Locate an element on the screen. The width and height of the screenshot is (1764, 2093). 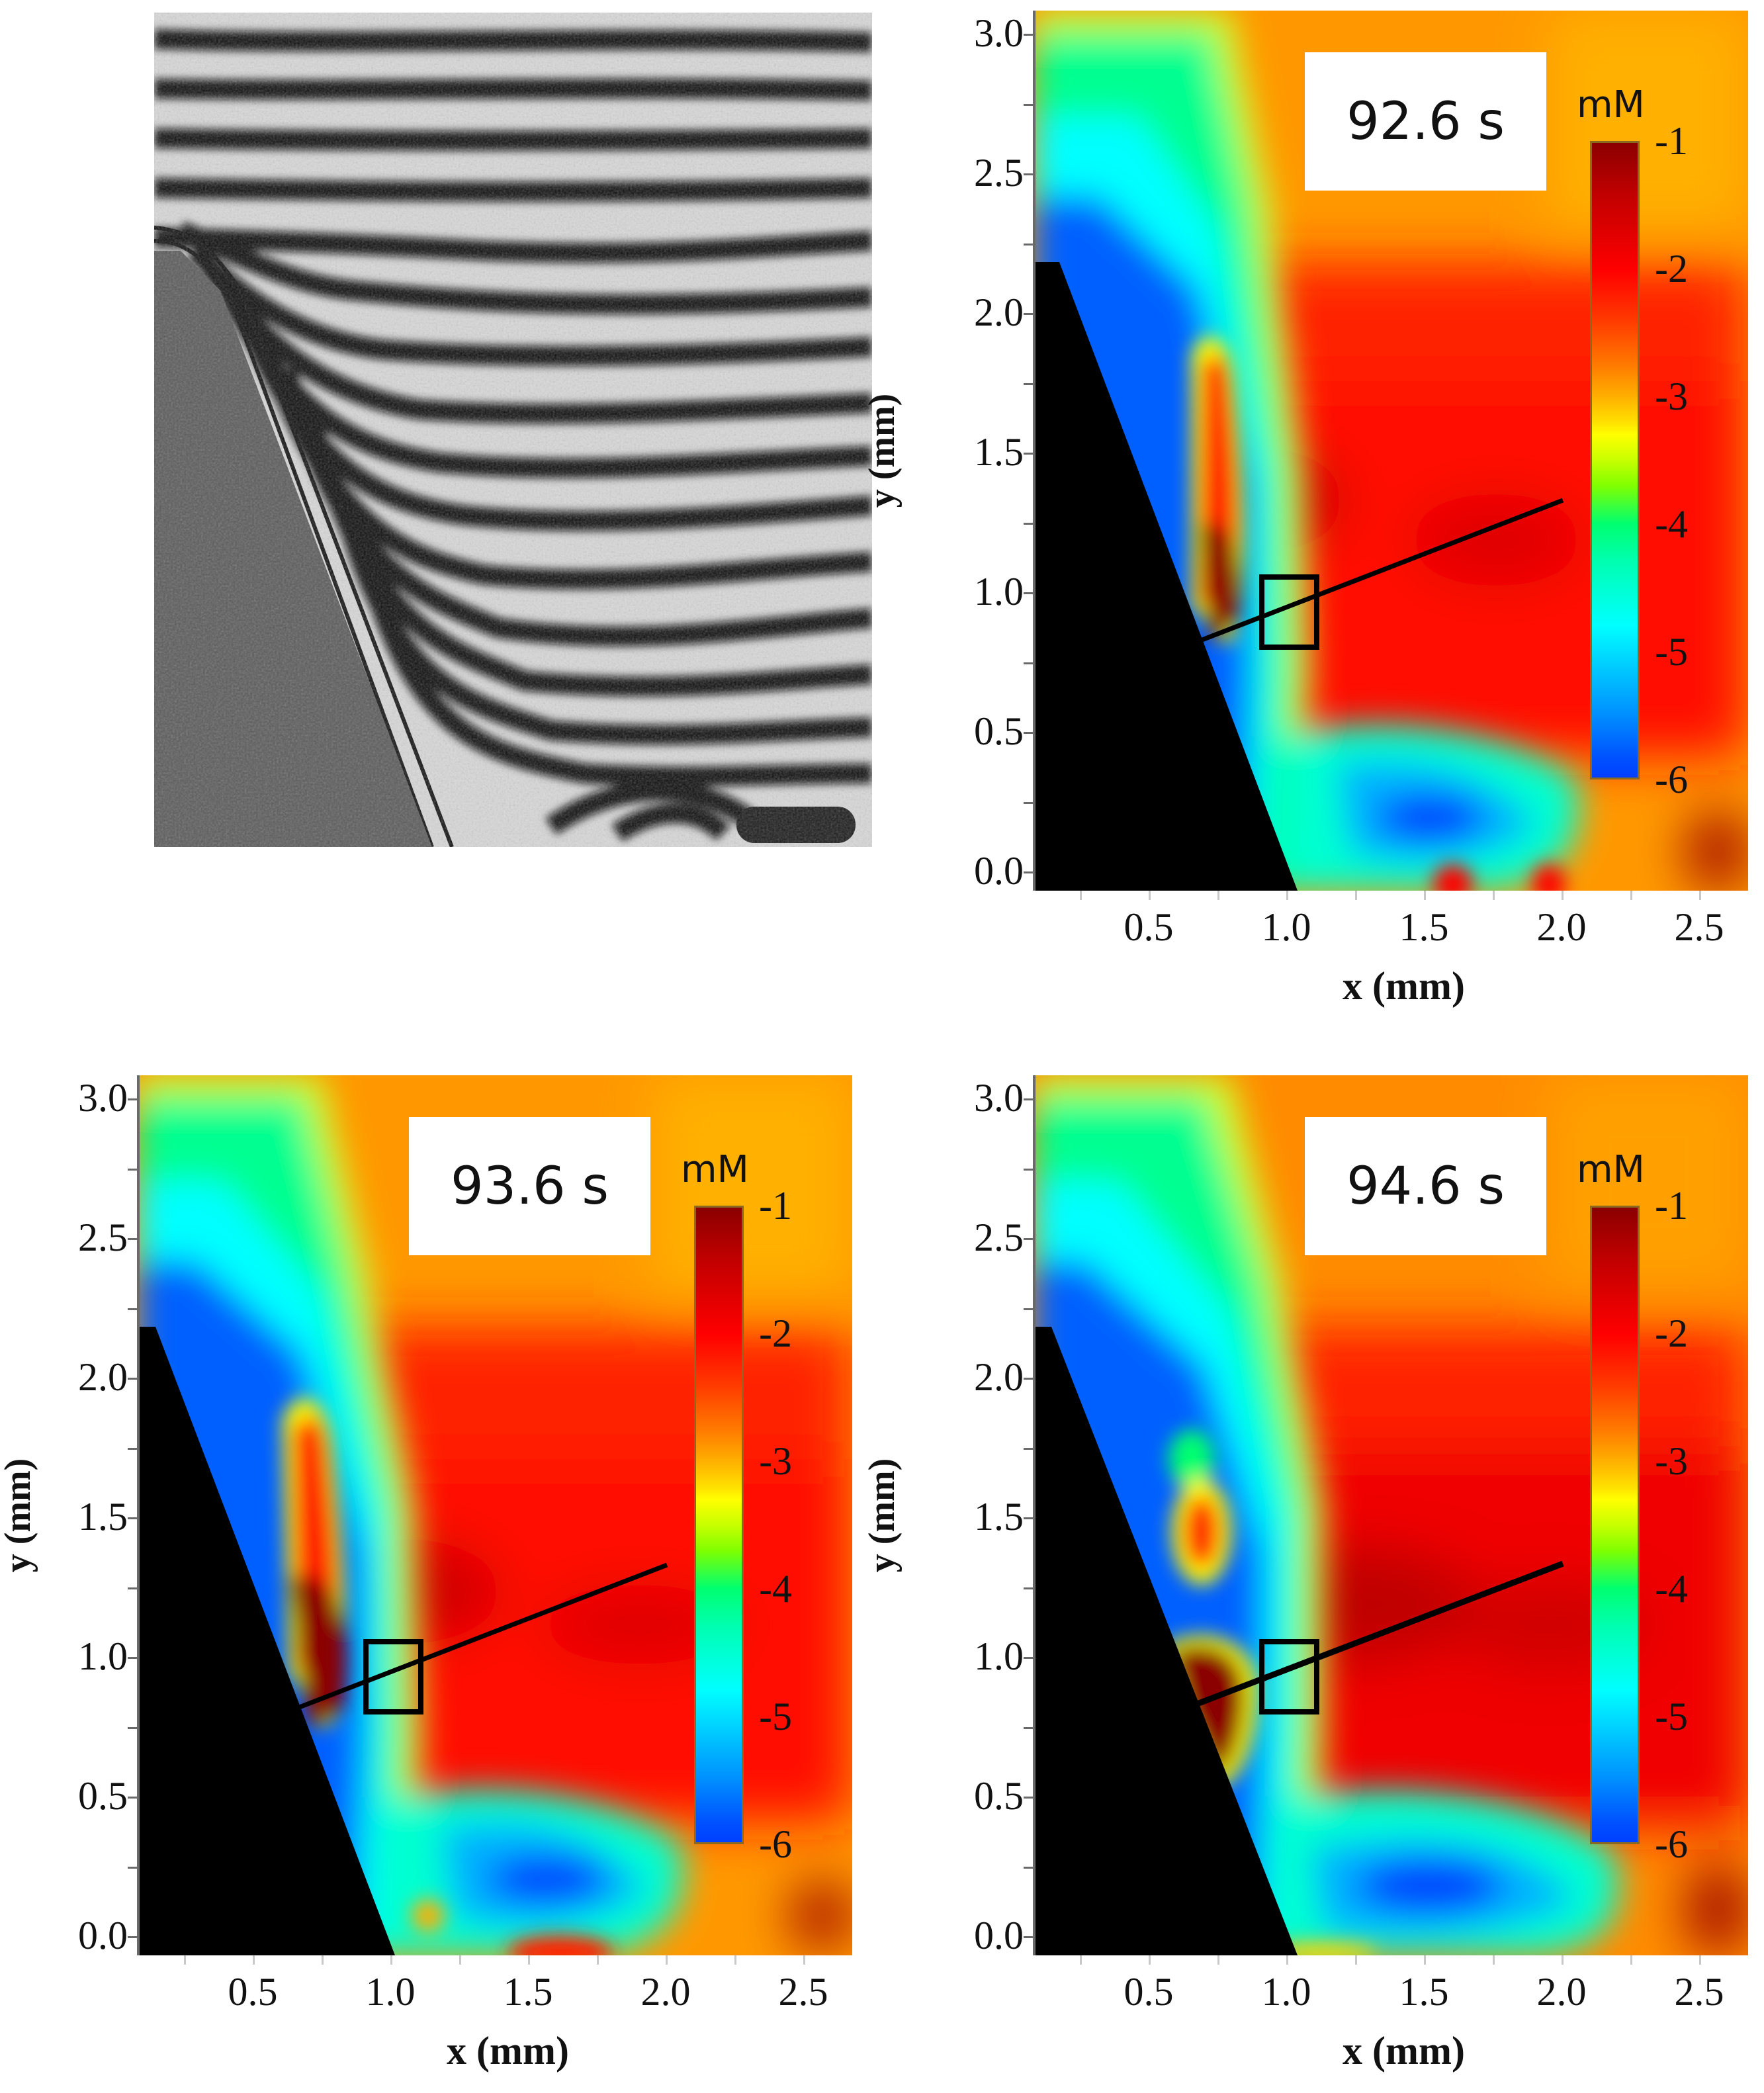
xtick-label: 1.5 is located at coordinates (1424, 1992).